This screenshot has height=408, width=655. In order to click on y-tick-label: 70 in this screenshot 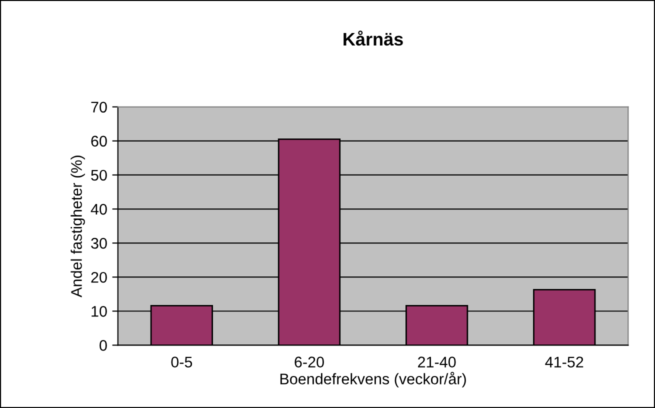, I will do `click(99, 107)`.